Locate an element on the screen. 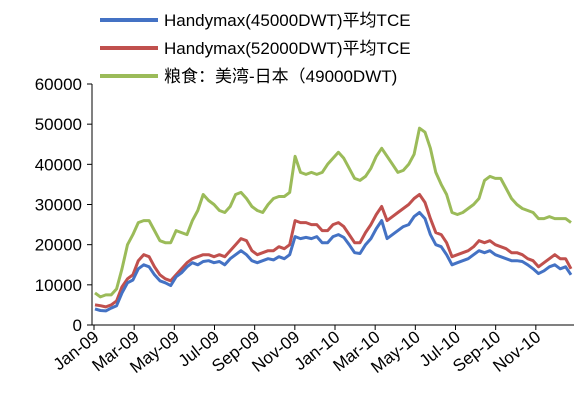 The width and height of the screenshot is (576, 408). legend-label-2: Handymax(52000DWT)平均TCE is located at coordinates (287, 48).